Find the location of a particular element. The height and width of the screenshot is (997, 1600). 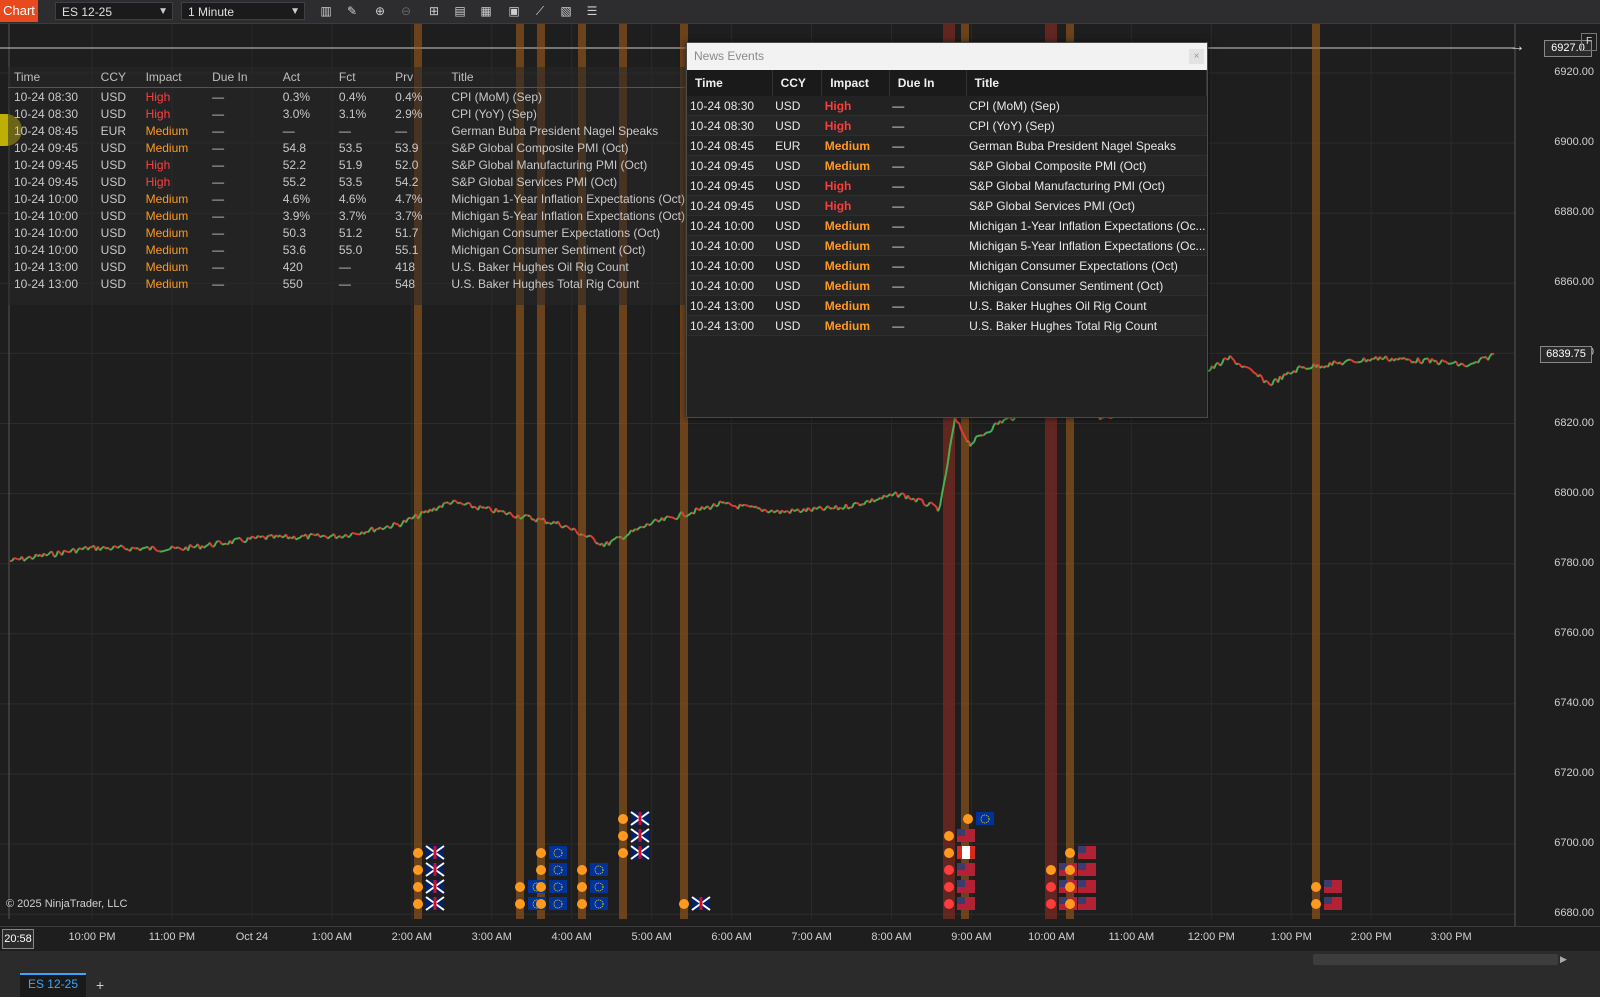

indicators-icon: ⟋ is located at coordinates (540, 11).